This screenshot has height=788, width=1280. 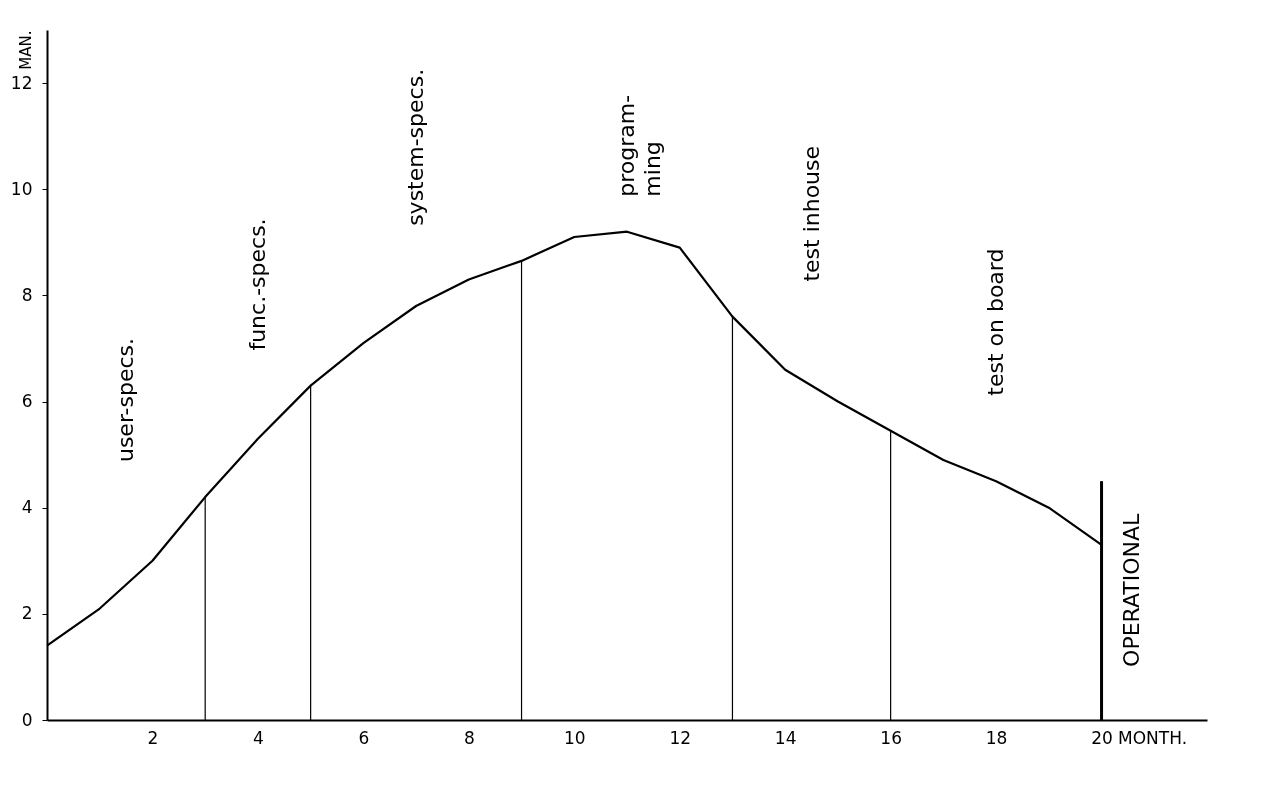 I want to click on x-tick-label: 2, so click(x=153, y=737).